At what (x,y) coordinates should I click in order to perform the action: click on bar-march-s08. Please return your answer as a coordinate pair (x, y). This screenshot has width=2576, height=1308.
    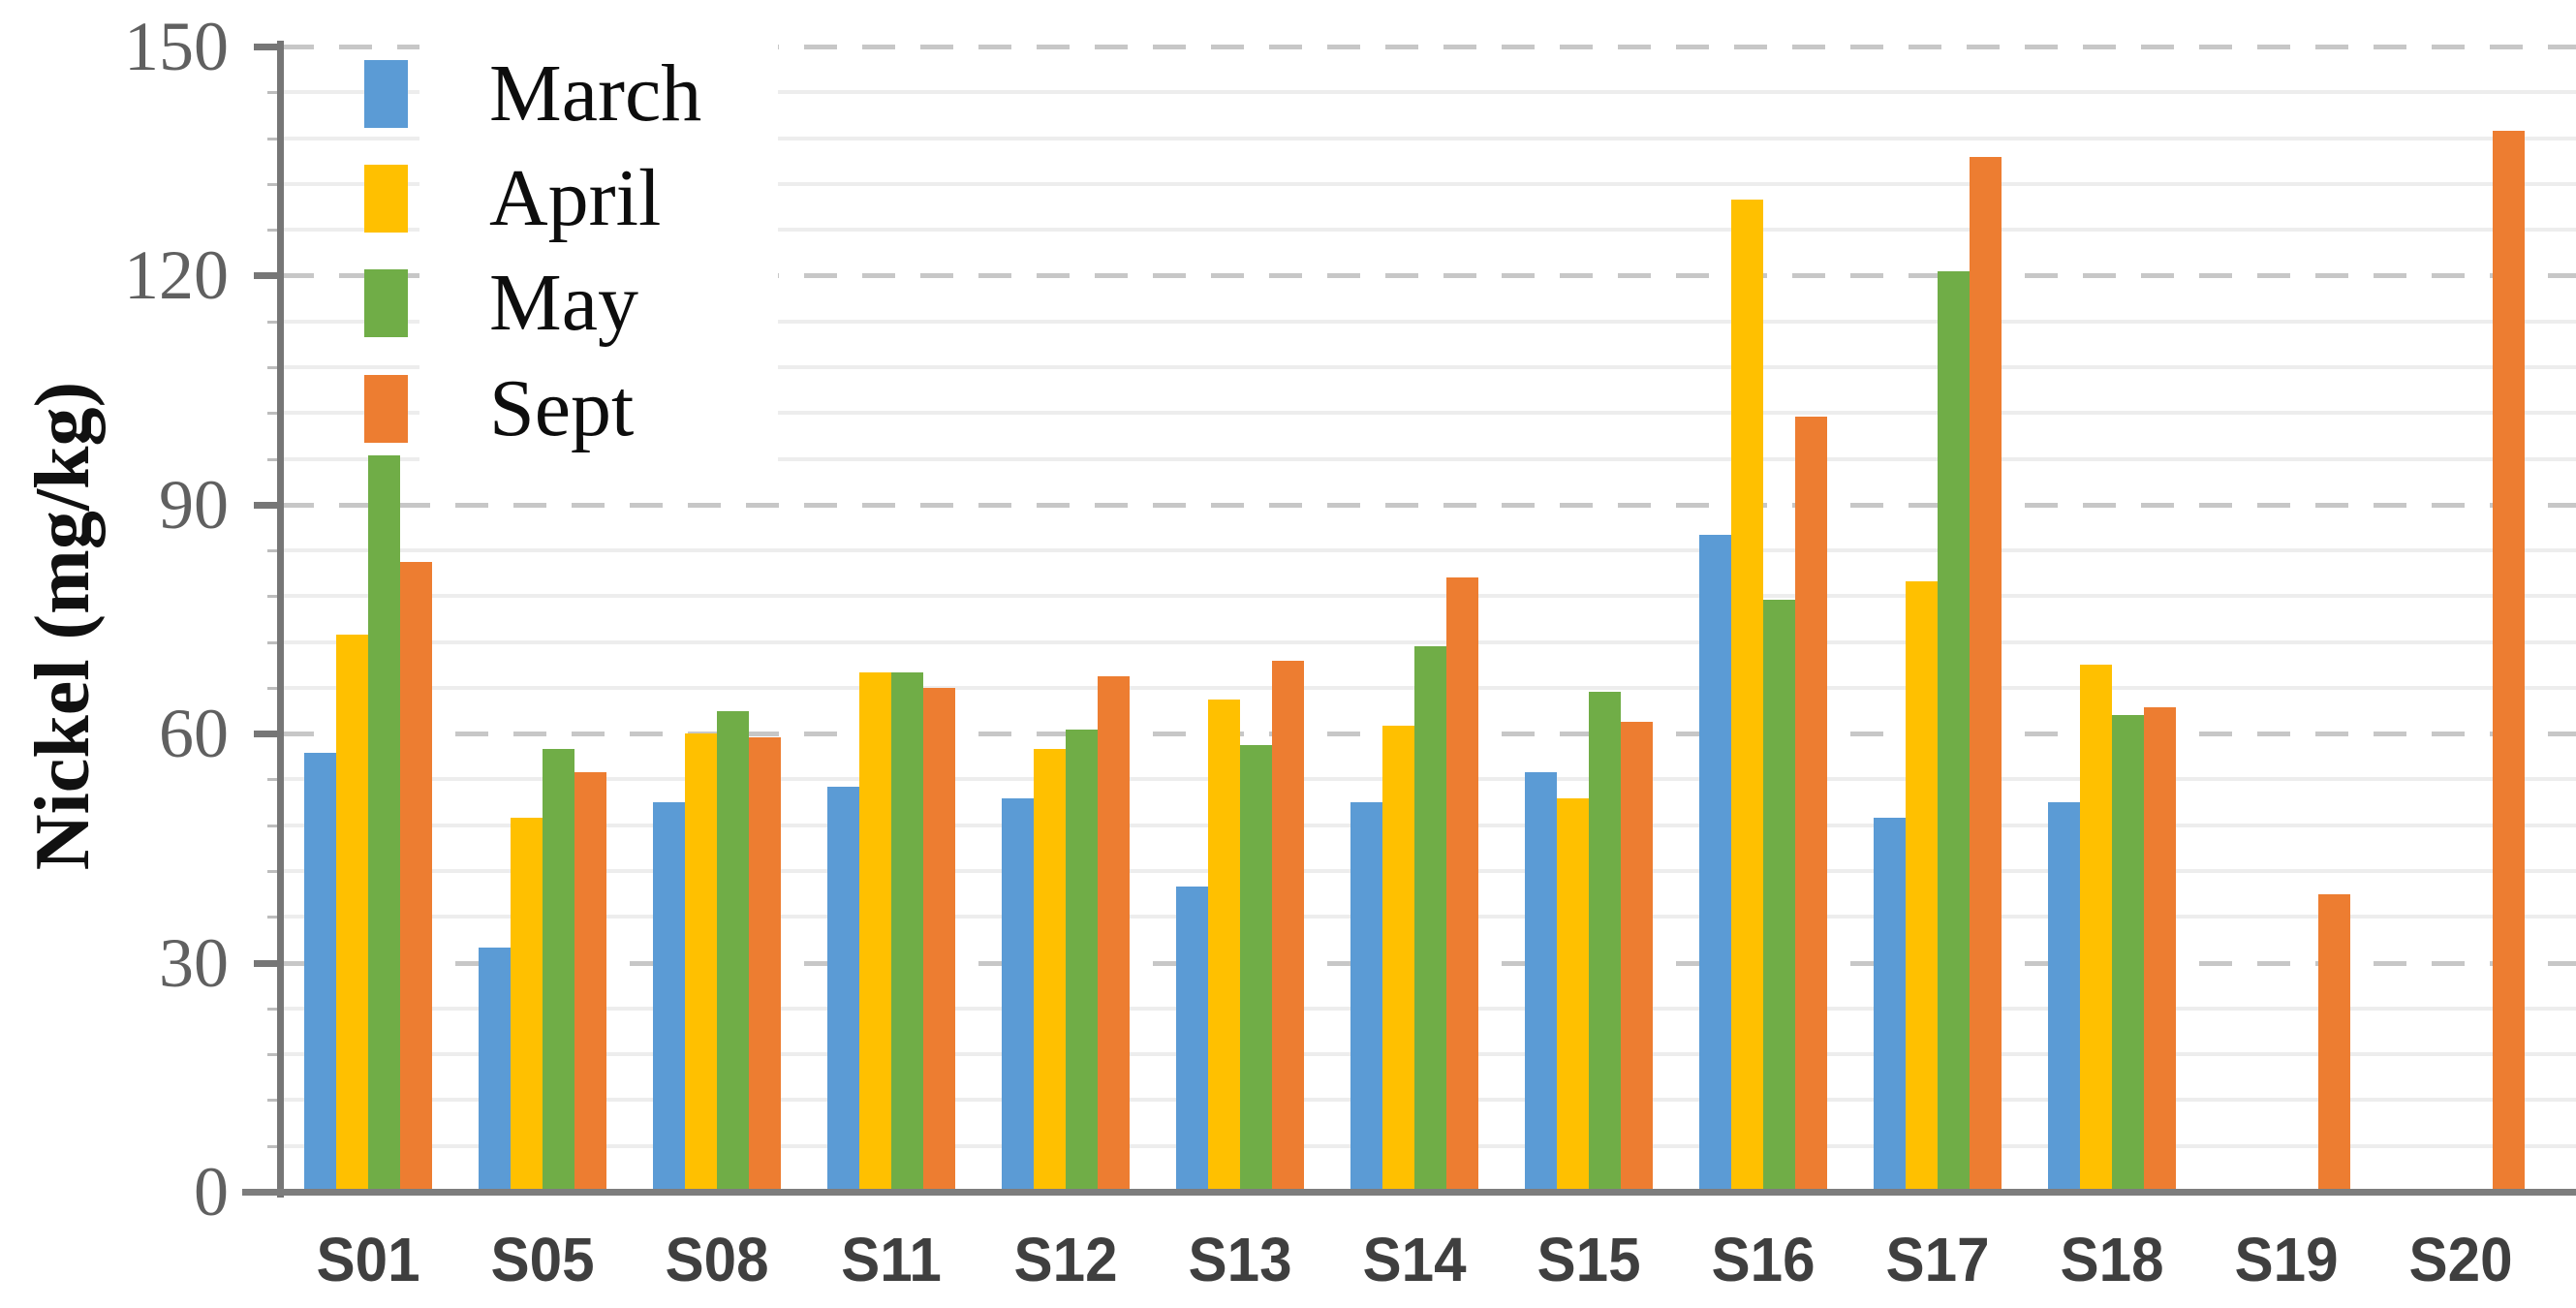
    Looking at the image, I should click on (669, 997).